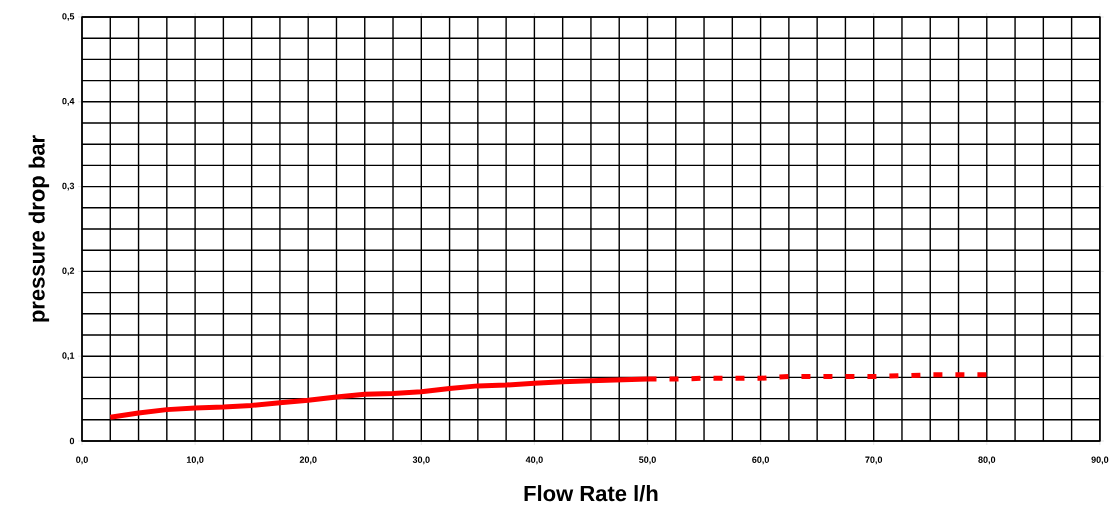 This screenshot has height=515, width=1120. What do you see at coordinates (68, 17) in the screenshot?
I see `y-tick-label: 0,5` at bounding box center [68, 17].